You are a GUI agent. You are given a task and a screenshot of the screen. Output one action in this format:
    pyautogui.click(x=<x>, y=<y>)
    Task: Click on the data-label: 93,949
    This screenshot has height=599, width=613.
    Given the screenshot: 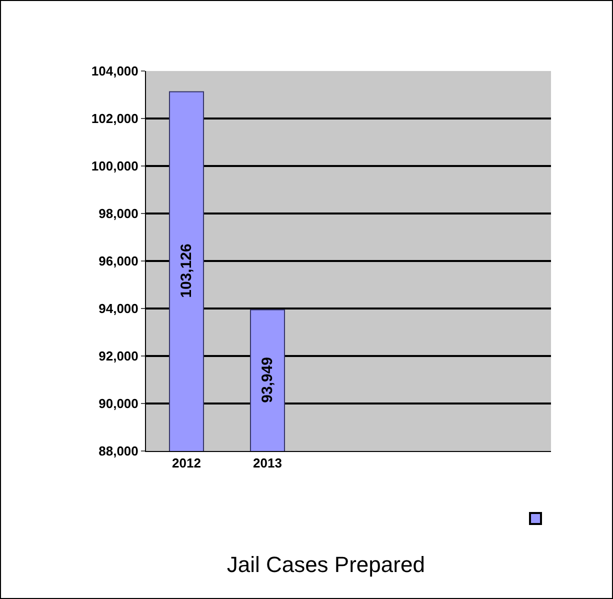 What is the action you would take?
    pyautogui.click(x=267, y=379)
    